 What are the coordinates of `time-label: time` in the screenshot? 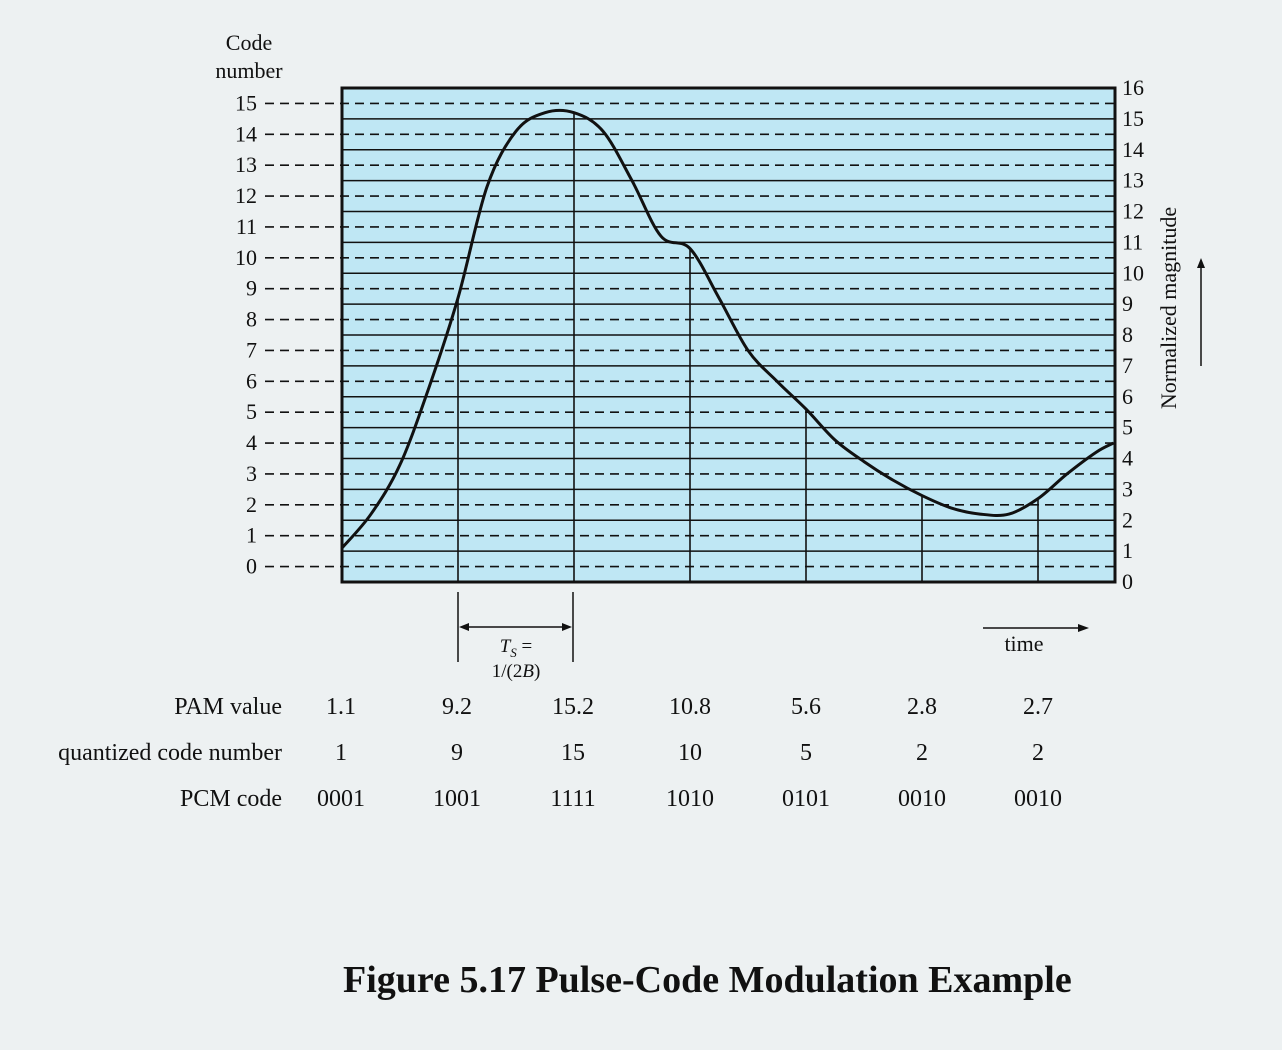 It's located at (1023, 643).